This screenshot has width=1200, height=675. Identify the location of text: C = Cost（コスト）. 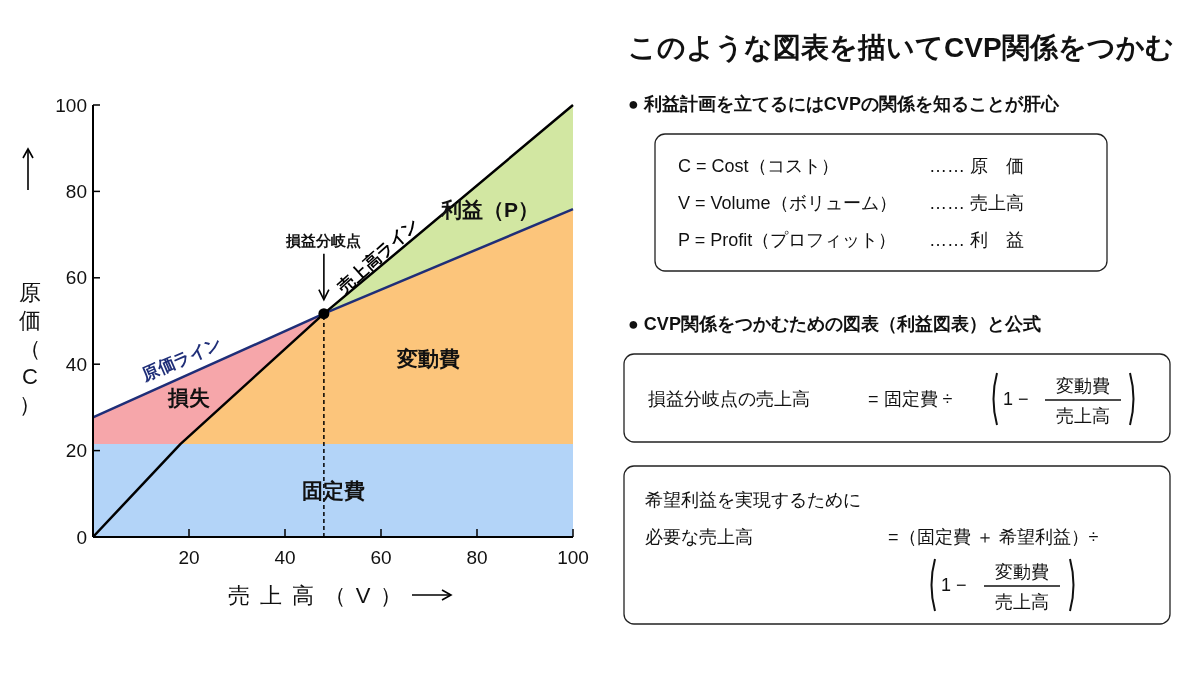
(758, 166).